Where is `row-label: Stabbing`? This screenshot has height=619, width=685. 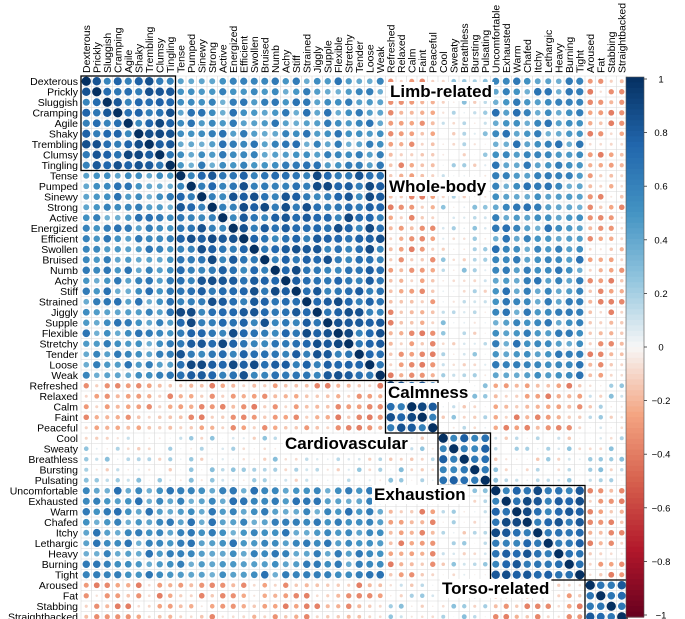
row-label: Stabbing is located at coordinates (58, 607).